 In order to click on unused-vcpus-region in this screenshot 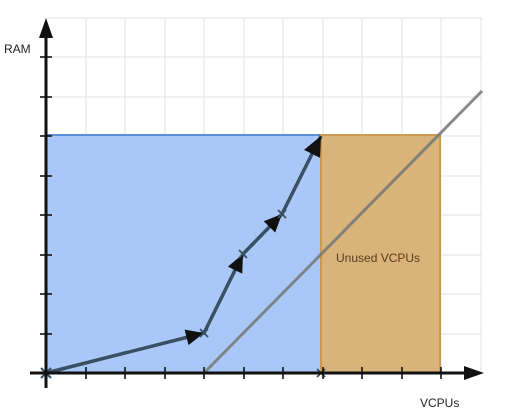, I will do `click(380, 254)`.